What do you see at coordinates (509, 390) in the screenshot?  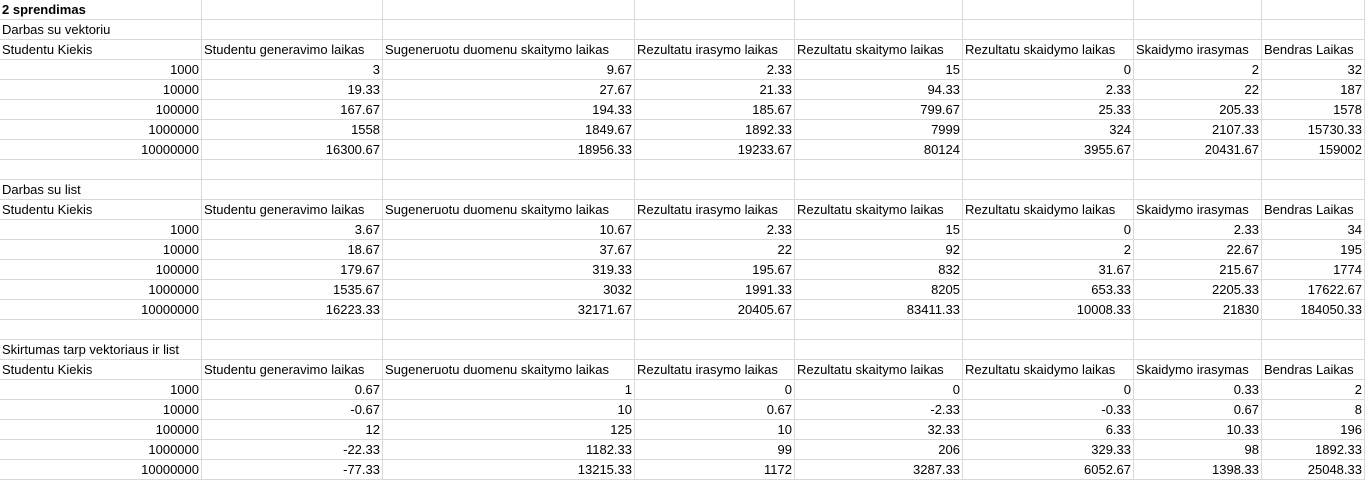 I see `data-cell: 1` at bounding box center [509, 390].